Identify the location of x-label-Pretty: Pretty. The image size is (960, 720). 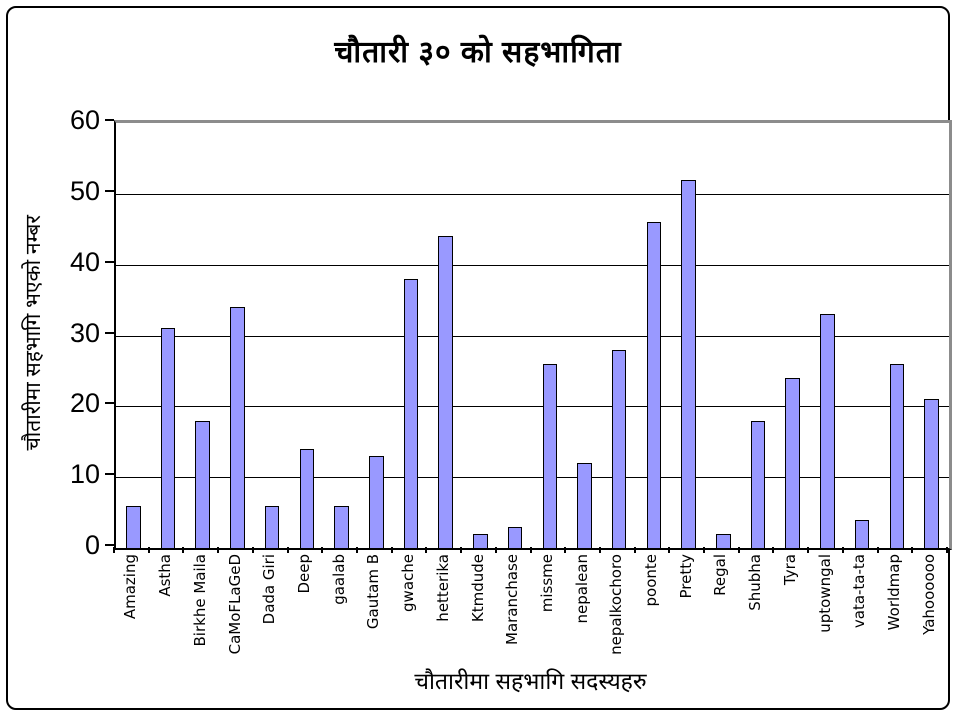
(685, 576).